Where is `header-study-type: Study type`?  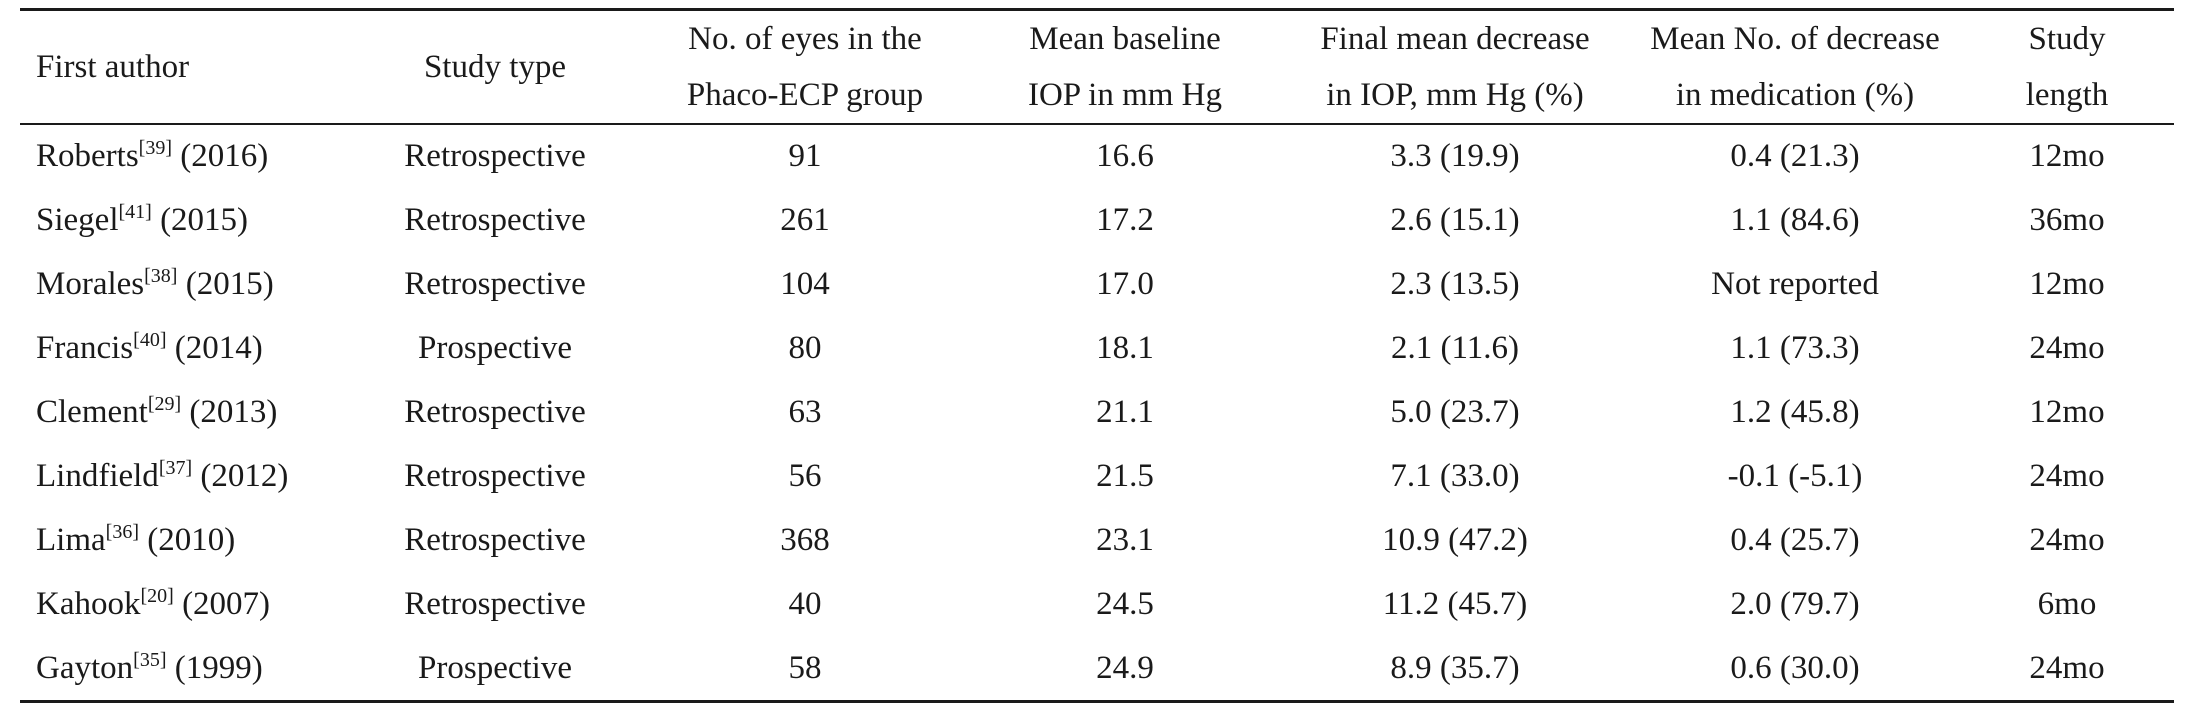
header-study-type: Study type is located at coordinates (495, 66).